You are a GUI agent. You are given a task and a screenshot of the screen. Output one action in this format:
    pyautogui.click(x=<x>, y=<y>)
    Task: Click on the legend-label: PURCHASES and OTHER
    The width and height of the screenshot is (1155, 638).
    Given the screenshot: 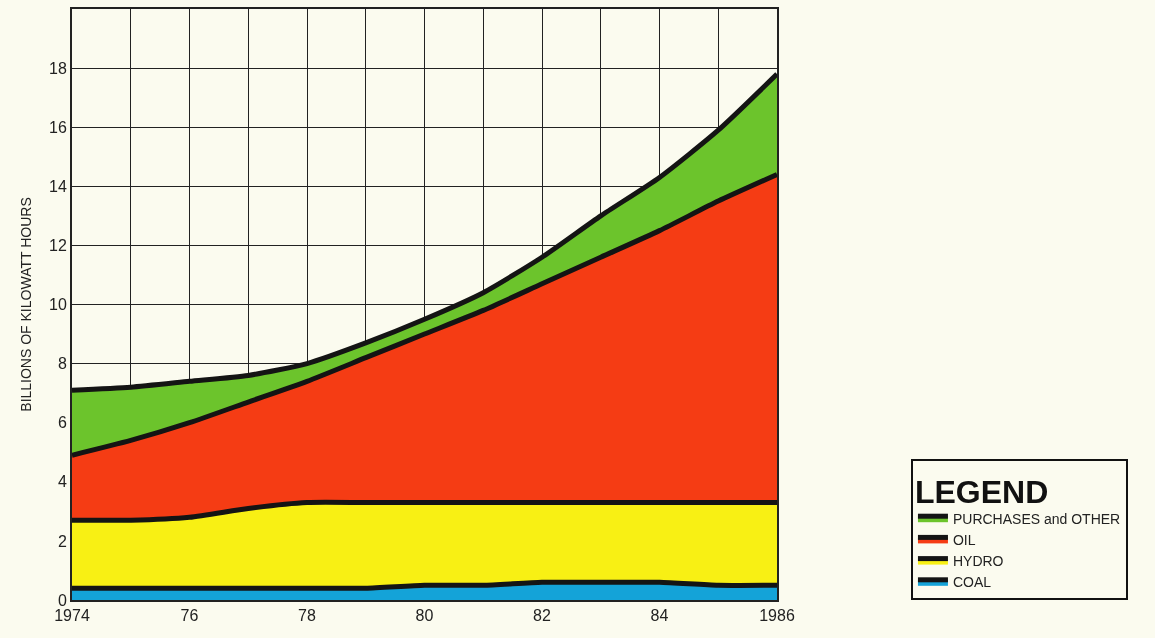 What is the action you would take?
    pyautogui.click(x=1036, y=518)
    